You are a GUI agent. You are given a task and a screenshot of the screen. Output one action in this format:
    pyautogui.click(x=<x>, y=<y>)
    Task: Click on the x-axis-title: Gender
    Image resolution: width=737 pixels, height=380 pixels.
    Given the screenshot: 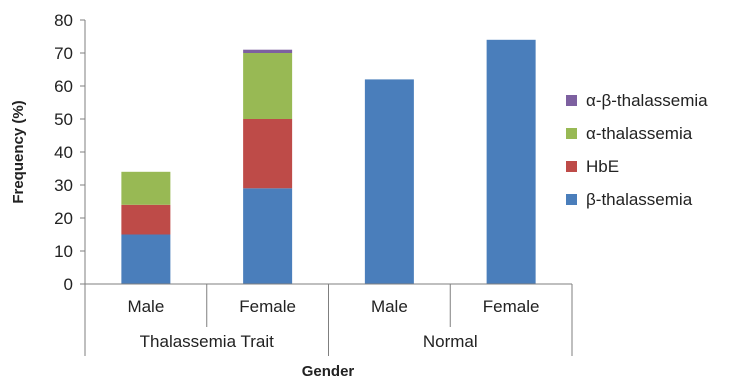 What is the action you would take?
    pyautogui.click(x=328, y=371)
    